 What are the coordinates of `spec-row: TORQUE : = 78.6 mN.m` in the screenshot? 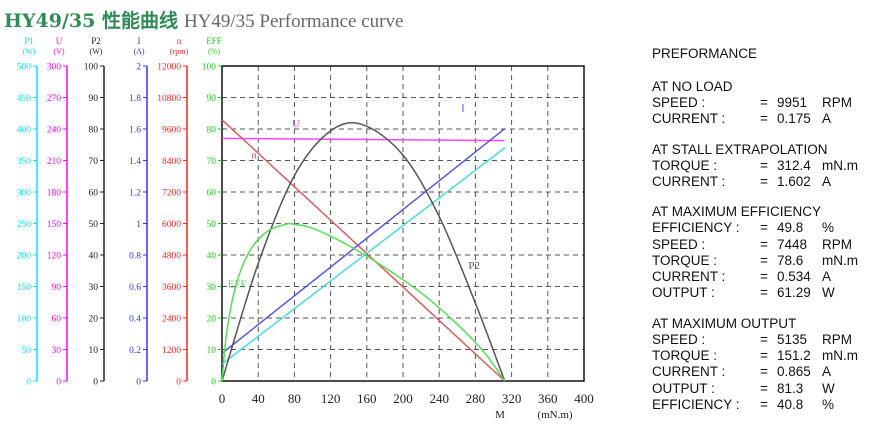 It's located at (760, 261).